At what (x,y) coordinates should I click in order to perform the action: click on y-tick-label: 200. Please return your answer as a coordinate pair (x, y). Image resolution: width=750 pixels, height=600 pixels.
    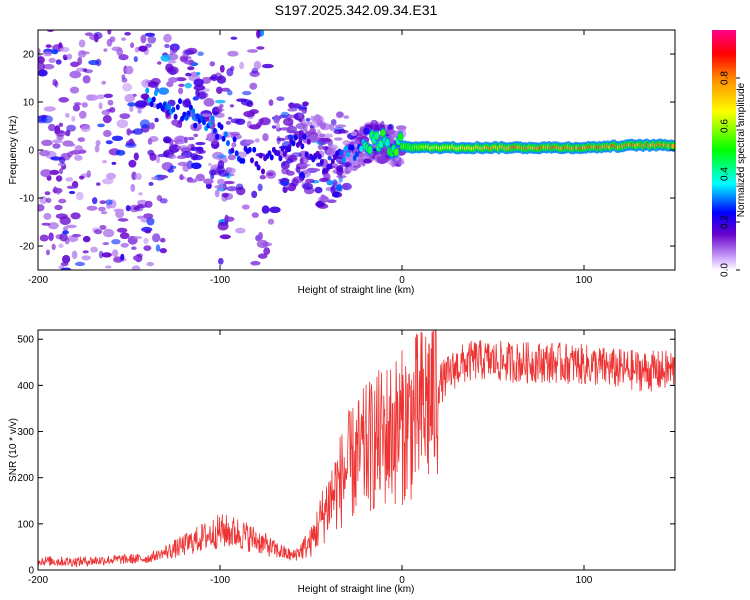
    Looking at the image, I should click on (25, 478).